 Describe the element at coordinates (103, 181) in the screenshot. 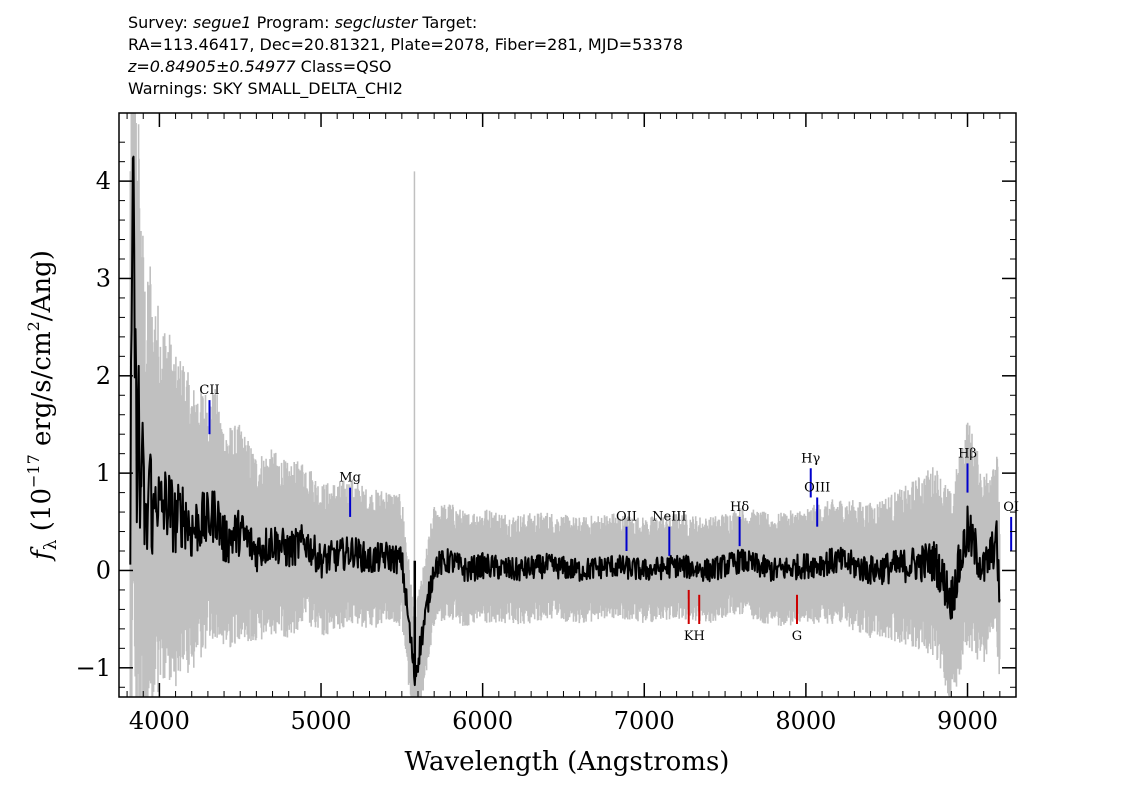

I see `y-tick-label: 4` at that location.